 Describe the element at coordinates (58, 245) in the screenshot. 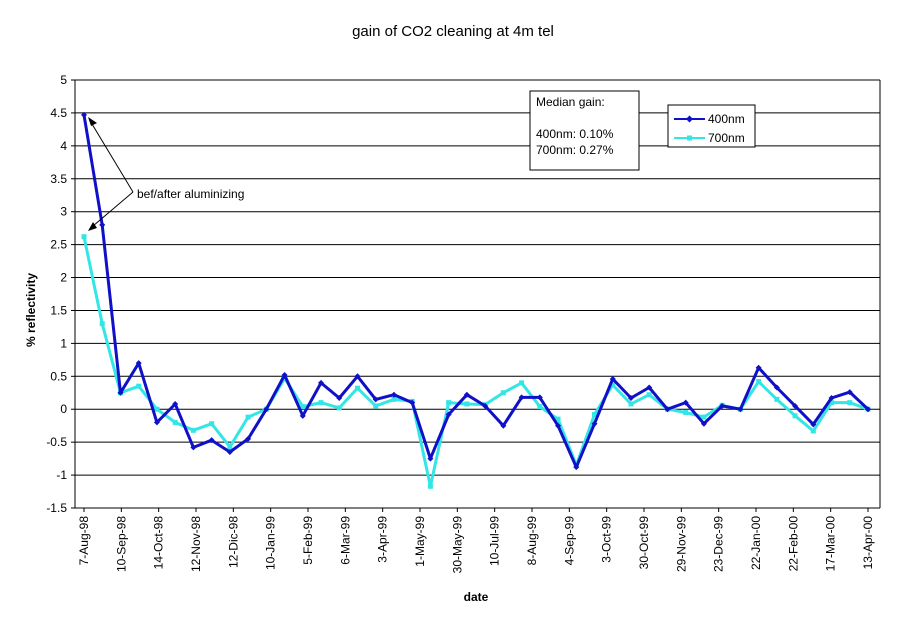

I see `y-tick-label: 2.5` at that location.